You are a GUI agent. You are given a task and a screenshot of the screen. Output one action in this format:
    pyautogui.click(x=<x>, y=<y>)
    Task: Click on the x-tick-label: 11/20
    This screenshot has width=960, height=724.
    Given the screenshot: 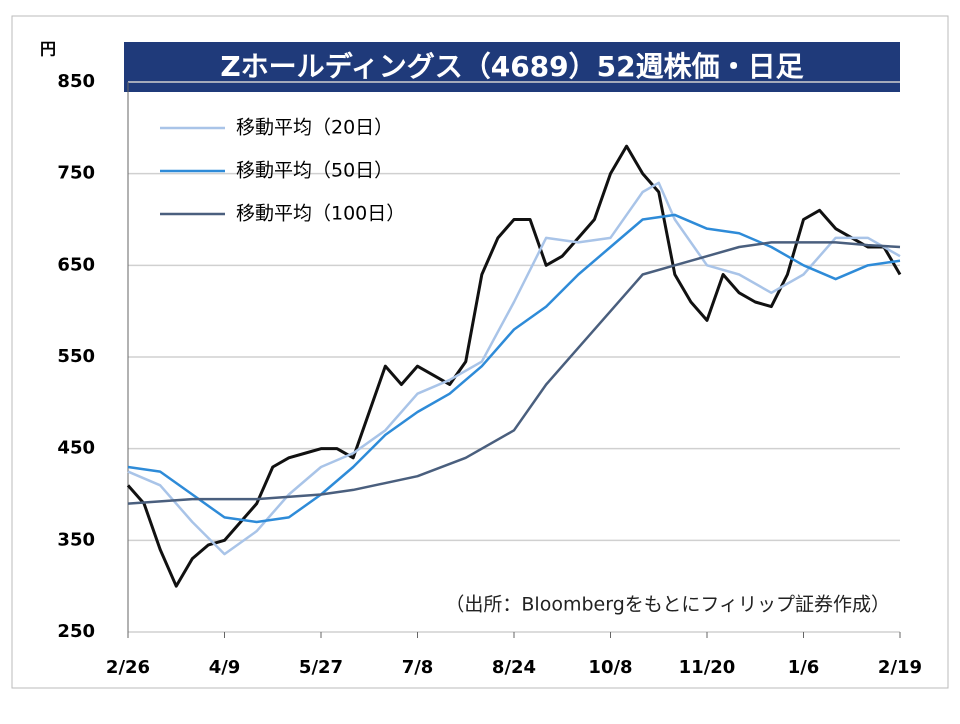 What is the action you would take?
    pyautogui.click(x=707, y=667)
    